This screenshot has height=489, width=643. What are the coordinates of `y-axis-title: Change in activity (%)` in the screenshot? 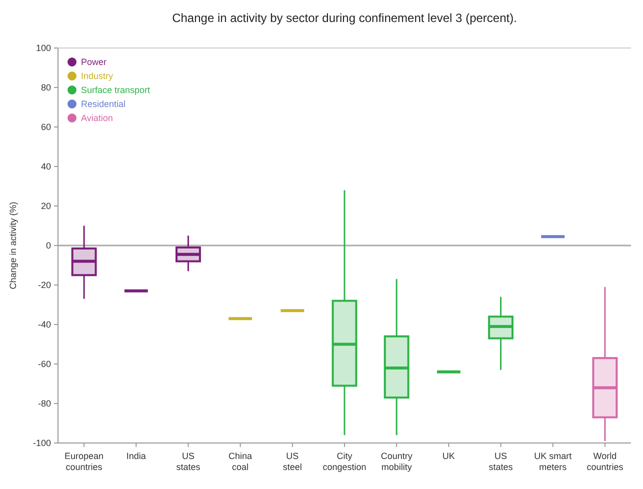 It's located at (13, 246).